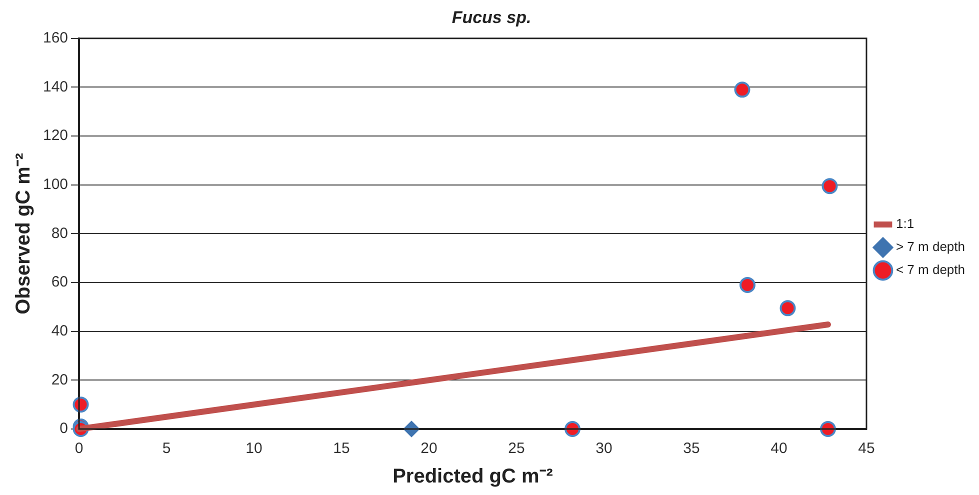  I want to click on chart-title: Fucus sp., so click(492, 17).